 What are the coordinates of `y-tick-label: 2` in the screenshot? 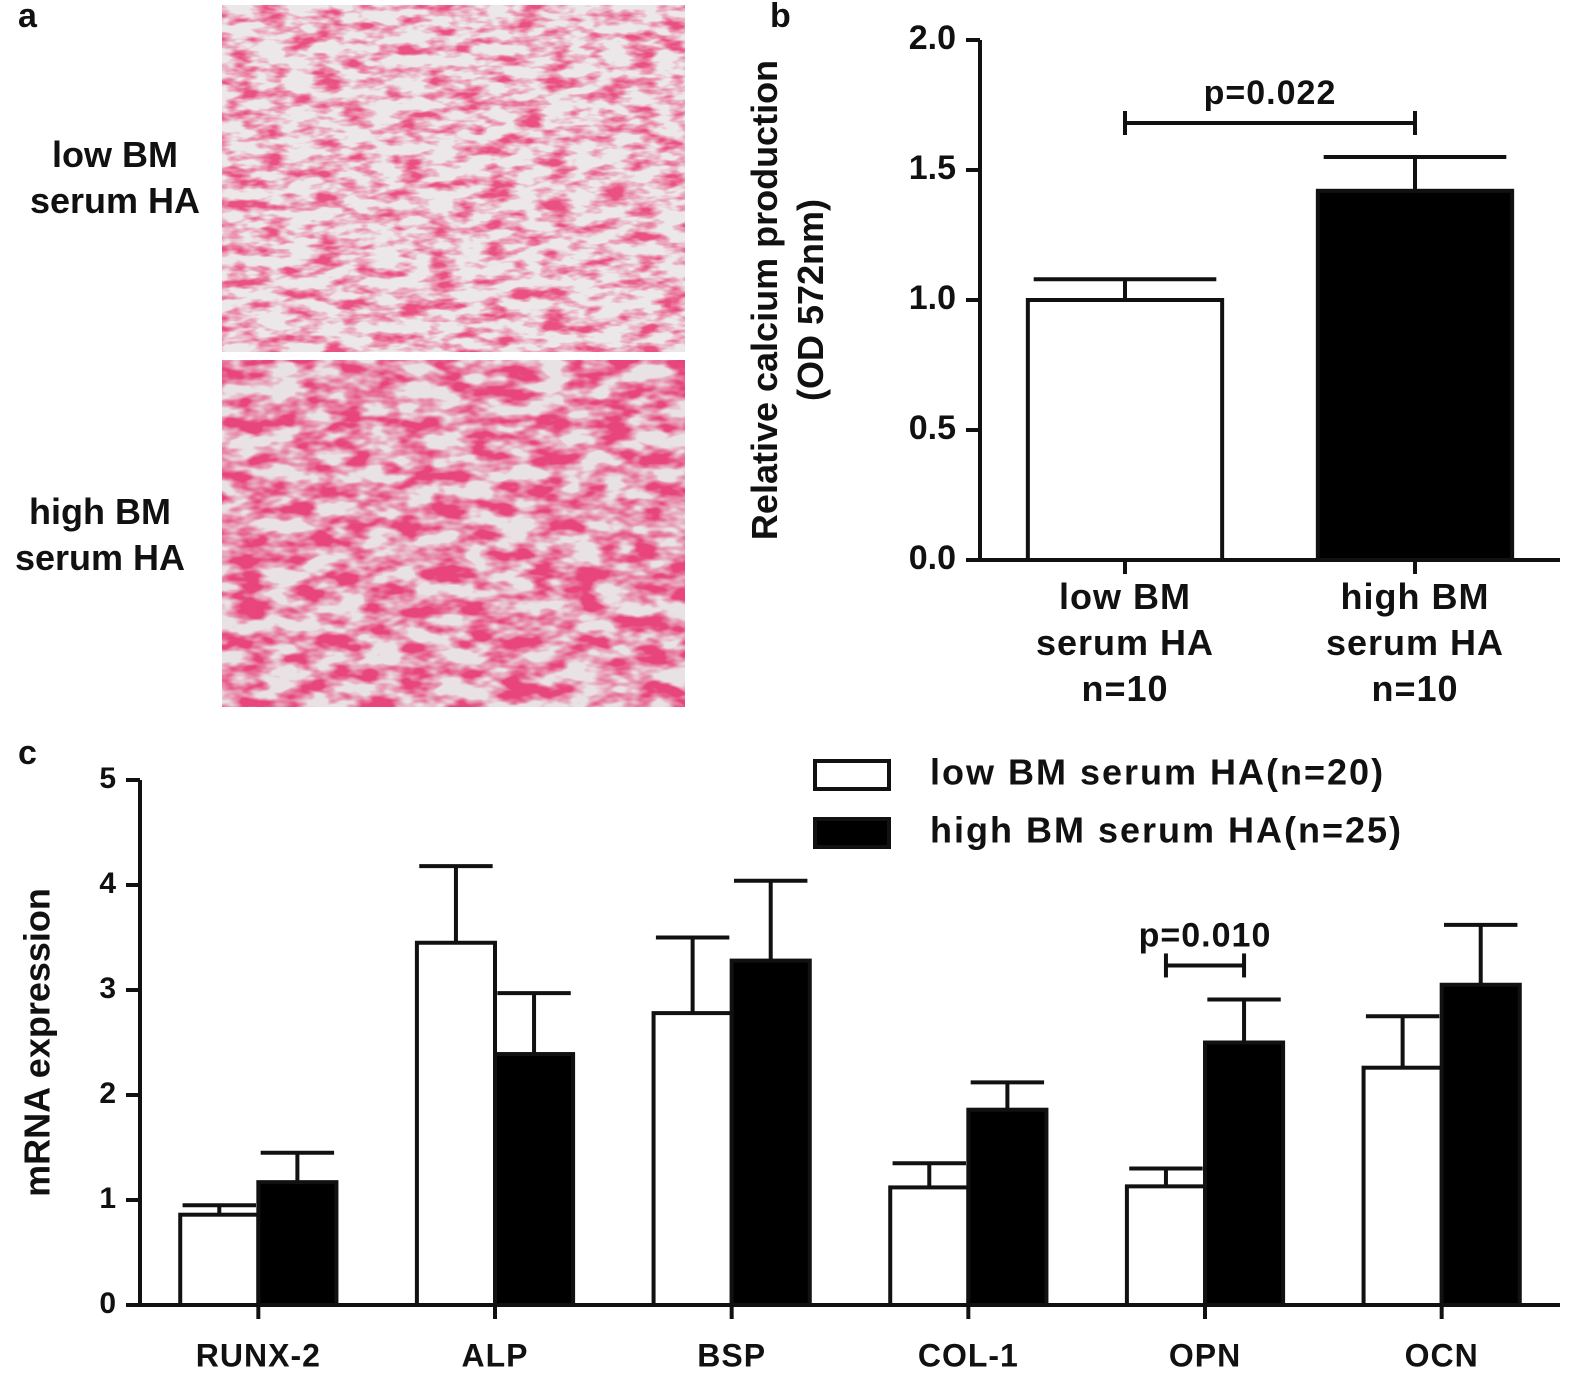 It's located at (107, 1093).